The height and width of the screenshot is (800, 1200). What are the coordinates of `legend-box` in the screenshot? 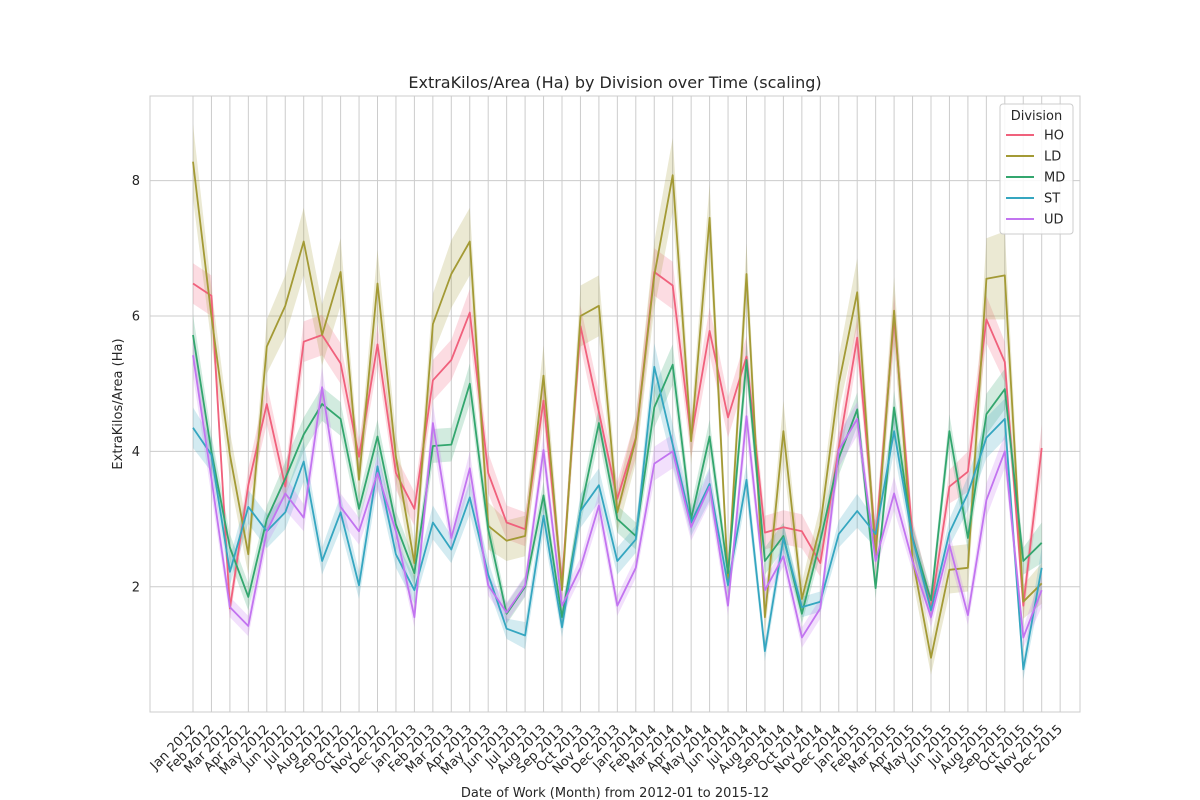 It's located at (1036, 169).